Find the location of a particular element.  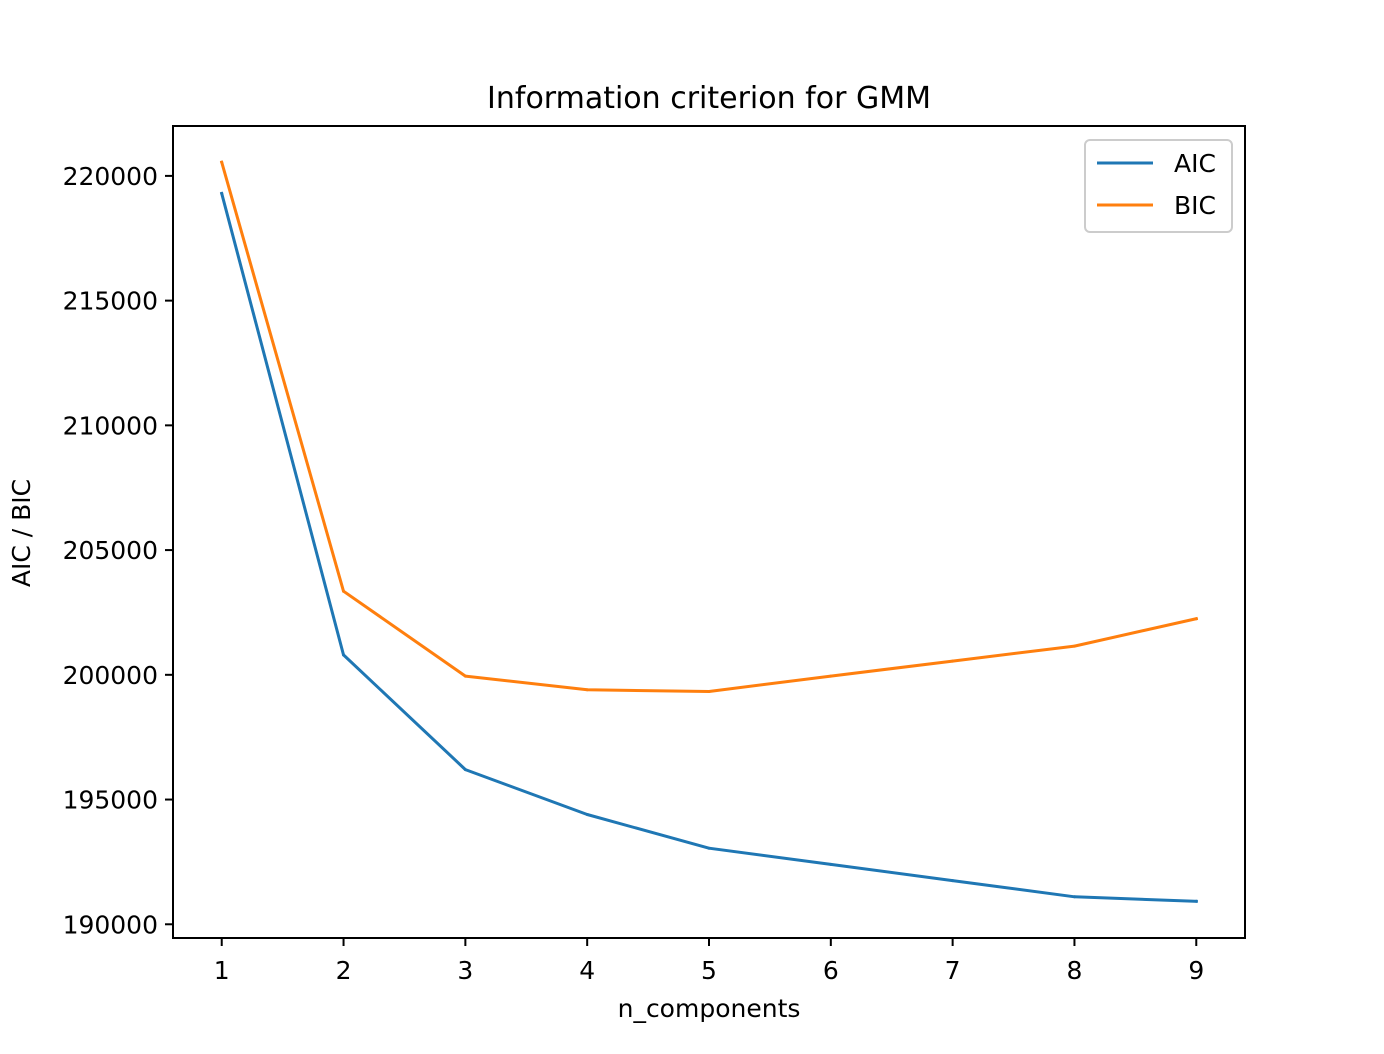

y-tick-label: 205000 is located at coordinates (110, 550).